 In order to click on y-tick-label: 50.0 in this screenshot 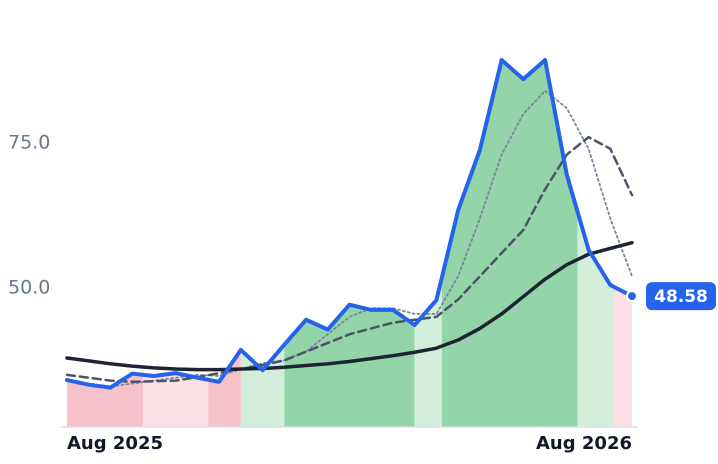, I will do `click(29, 287)`.